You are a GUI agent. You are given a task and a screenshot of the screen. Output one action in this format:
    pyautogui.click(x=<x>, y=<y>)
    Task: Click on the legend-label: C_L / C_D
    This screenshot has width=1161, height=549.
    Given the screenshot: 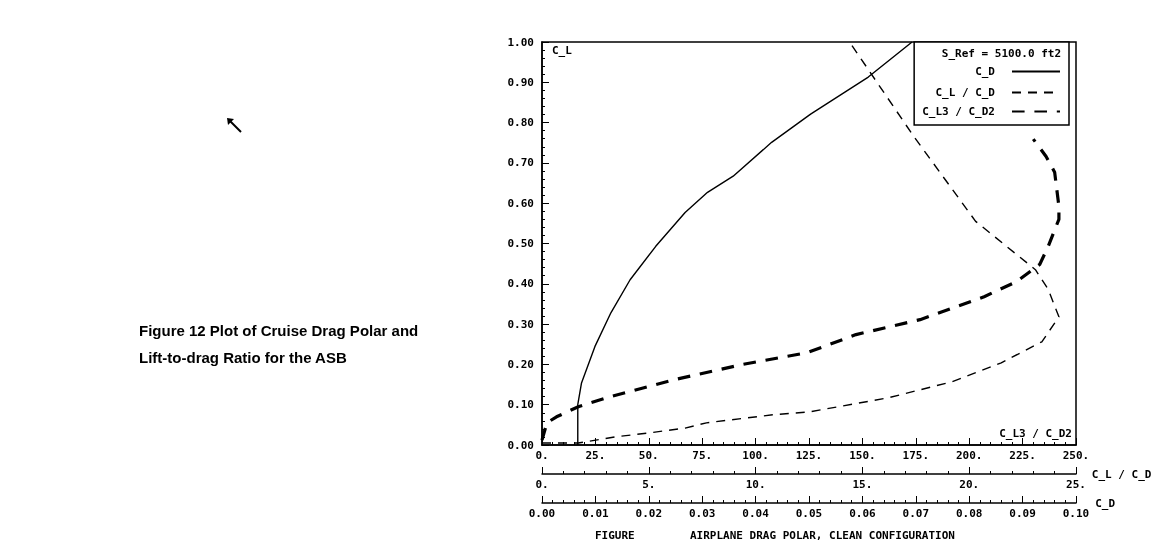 What is the action you would take?
    pyautogui.click(x=965, y=92)
    